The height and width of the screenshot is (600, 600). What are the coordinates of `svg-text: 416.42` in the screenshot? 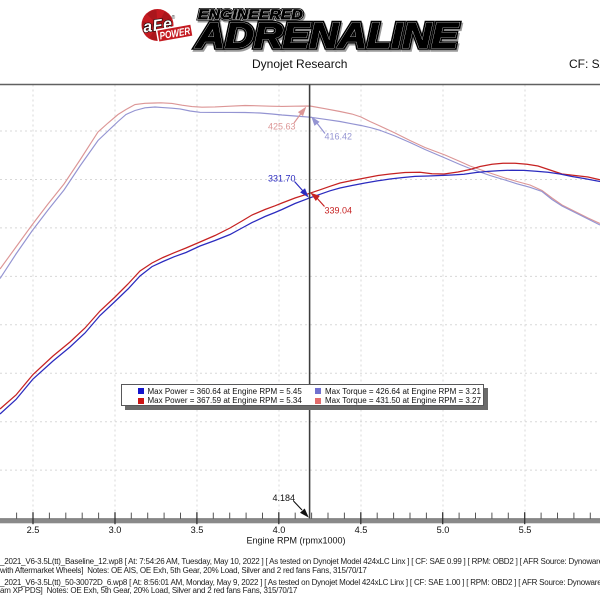 It's located at (339, 137).